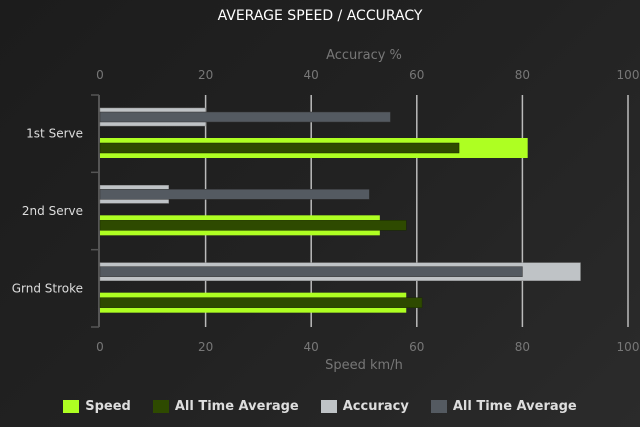  Describe the element at coordinates (52, 211) in the screenshot. I see `category-label: 2nd Serve` at that location.